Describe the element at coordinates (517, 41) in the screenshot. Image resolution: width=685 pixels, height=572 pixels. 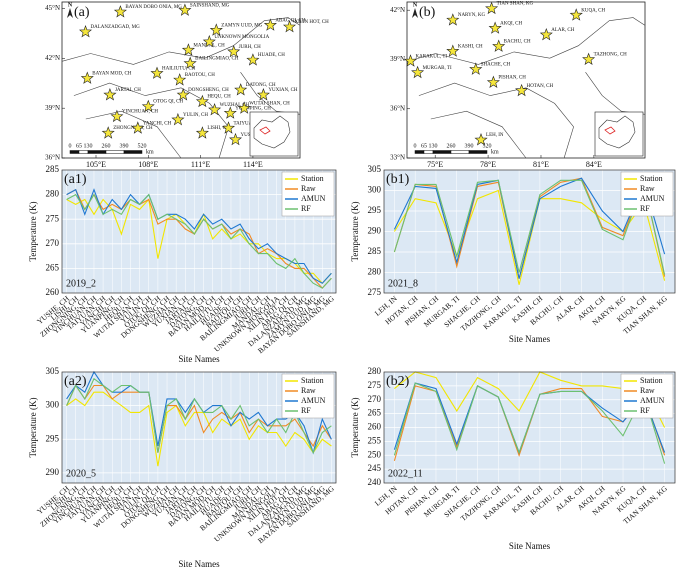
I see `station-label: BACHU, CH` at that location.